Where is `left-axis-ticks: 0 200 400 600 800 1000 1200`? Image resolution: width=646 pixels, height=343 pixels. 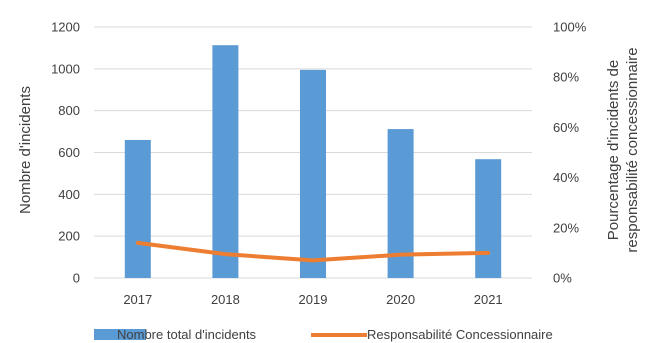 left-axis-ticks: 0 200 400 600 800 1000 1200 is located at coordinates (65, 153).